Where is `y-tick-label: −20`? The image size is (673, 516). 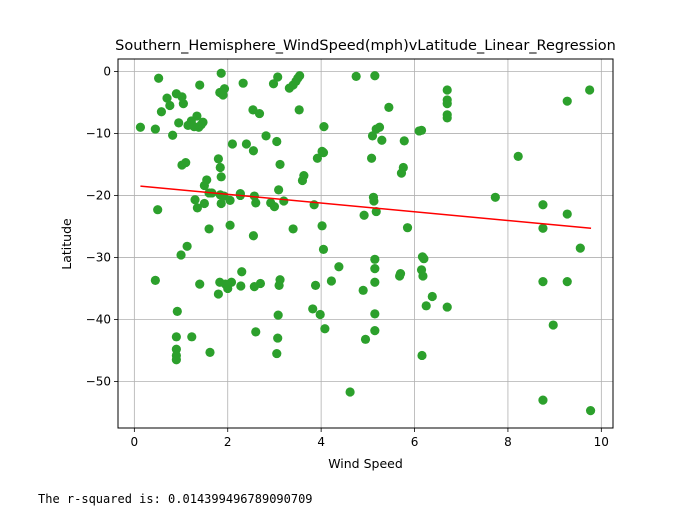 y-tick-label: −20 is located at coordinates (98, 195).